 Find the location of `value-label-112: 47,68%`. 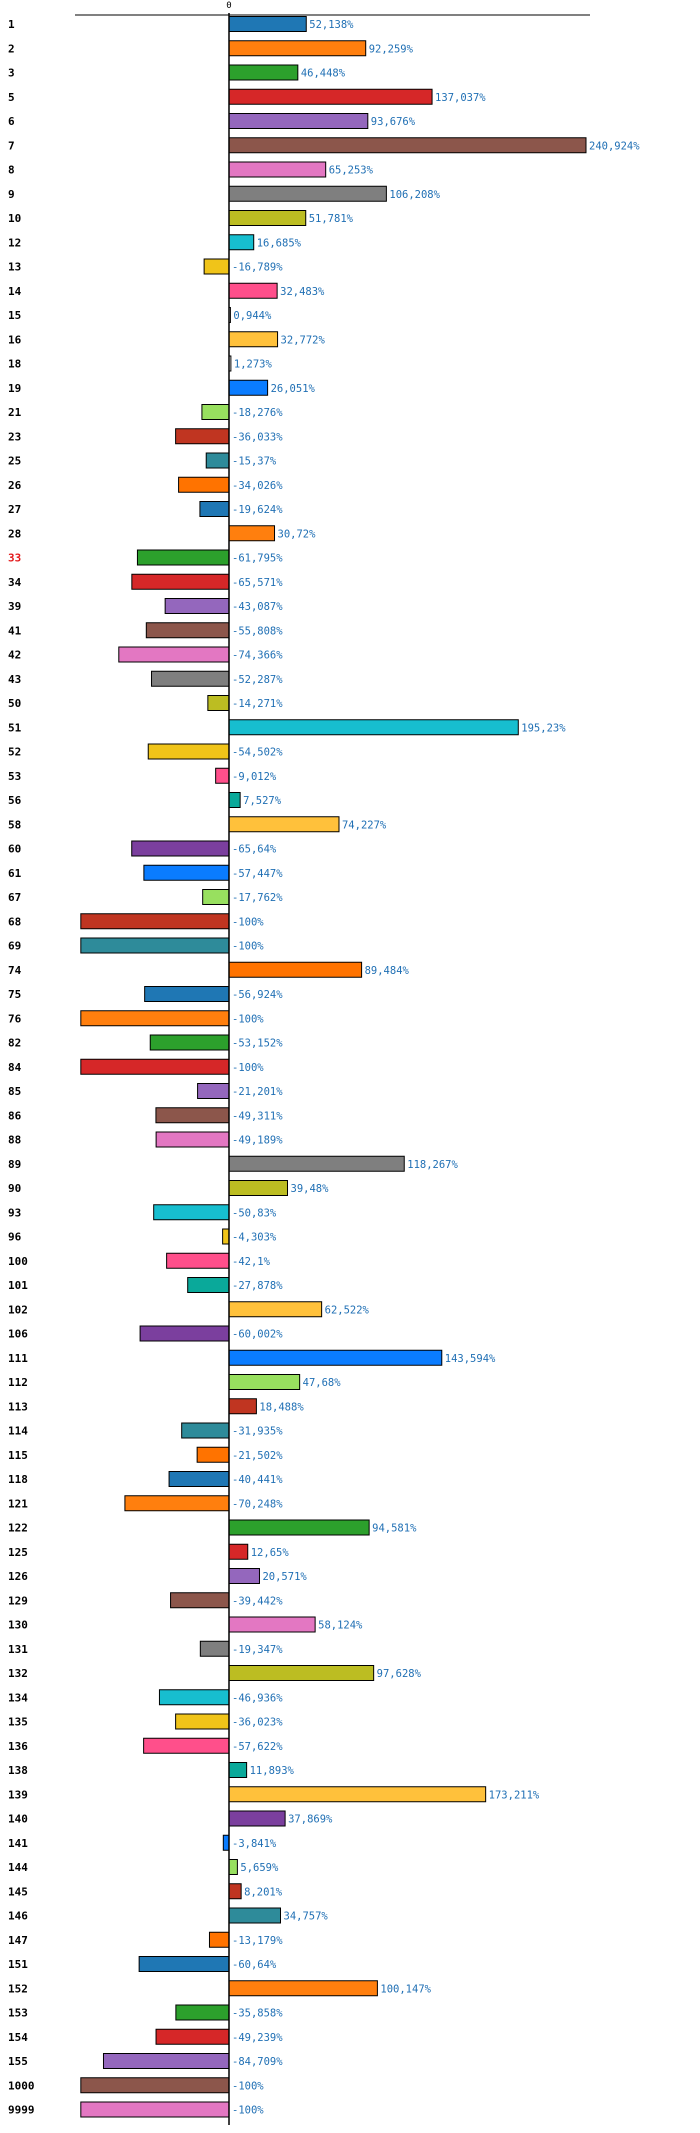

value-label-112: 47,68% is located at coordinates (322, 1383).